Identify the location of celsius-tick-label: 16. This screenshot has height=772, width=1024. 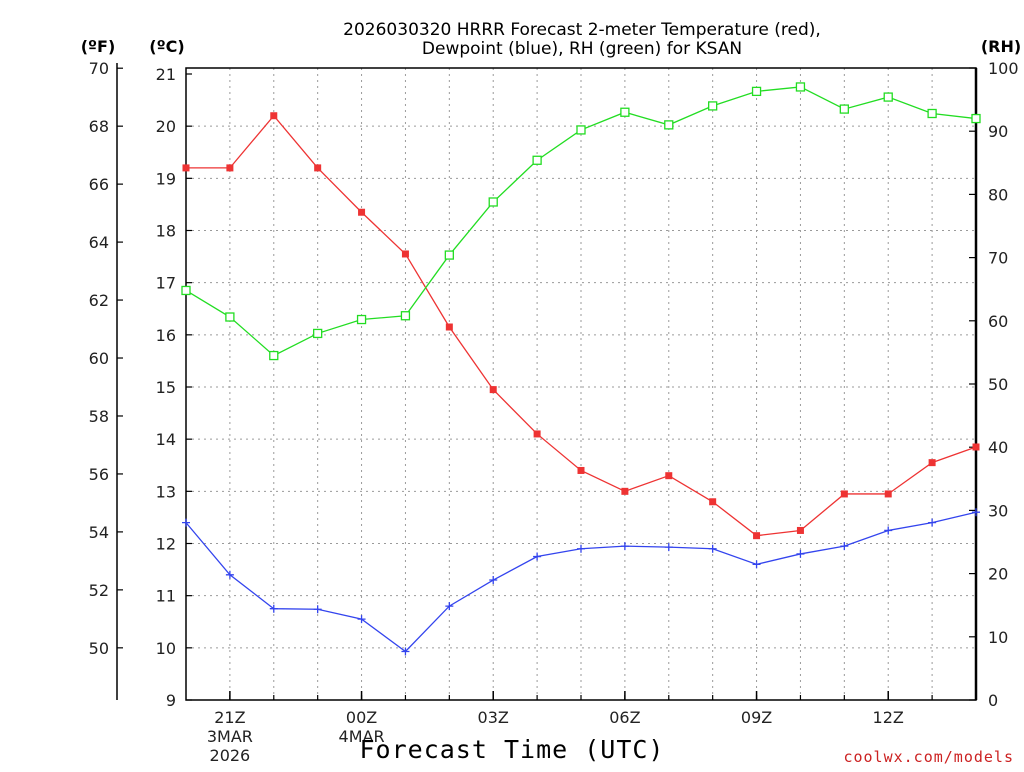
(166, 335).